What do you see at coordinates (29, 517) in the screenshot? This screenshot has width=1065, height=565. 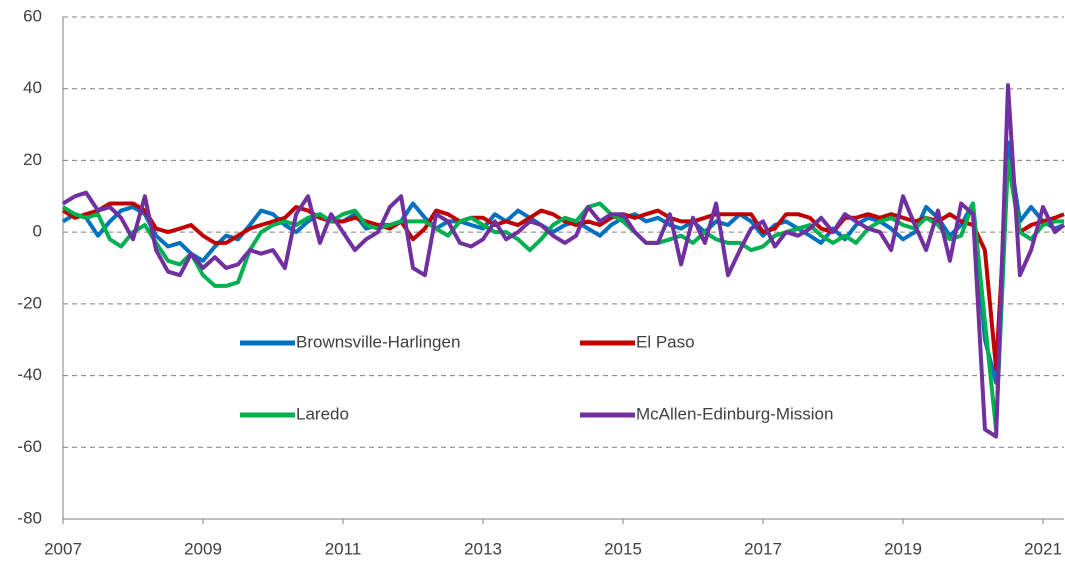 I see `y-tick-label: -80` at bounding box center [29, 517].